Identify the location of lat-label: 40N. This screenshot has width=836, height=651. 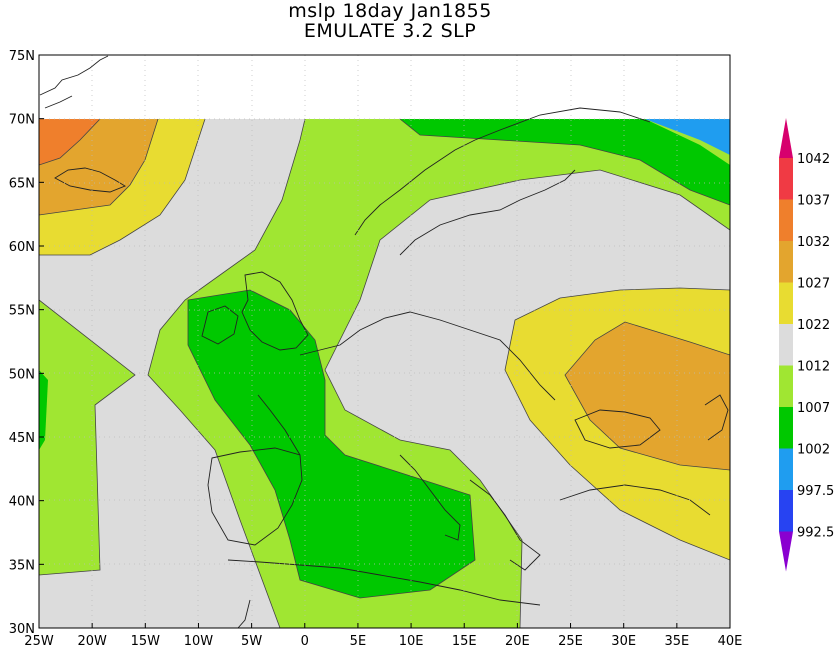
(22, 502).